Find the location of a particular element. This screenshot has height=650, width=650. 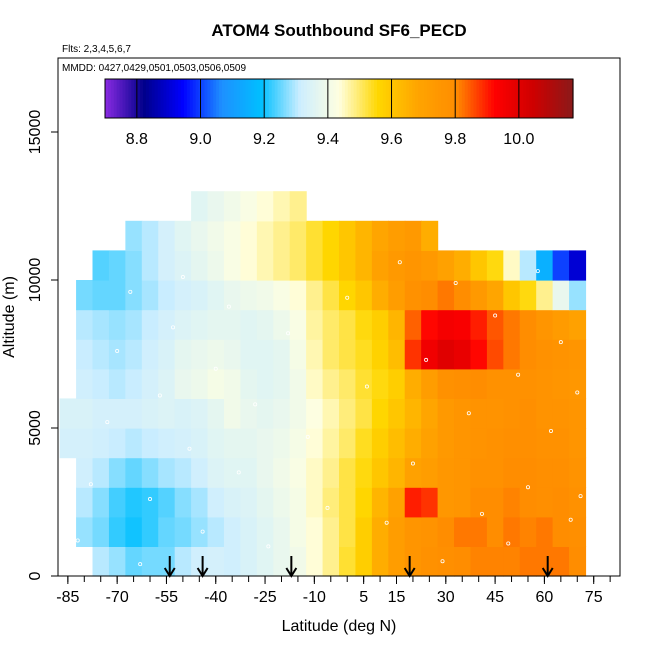

x-tick-label: 75 is located at coordinates (594, 597).